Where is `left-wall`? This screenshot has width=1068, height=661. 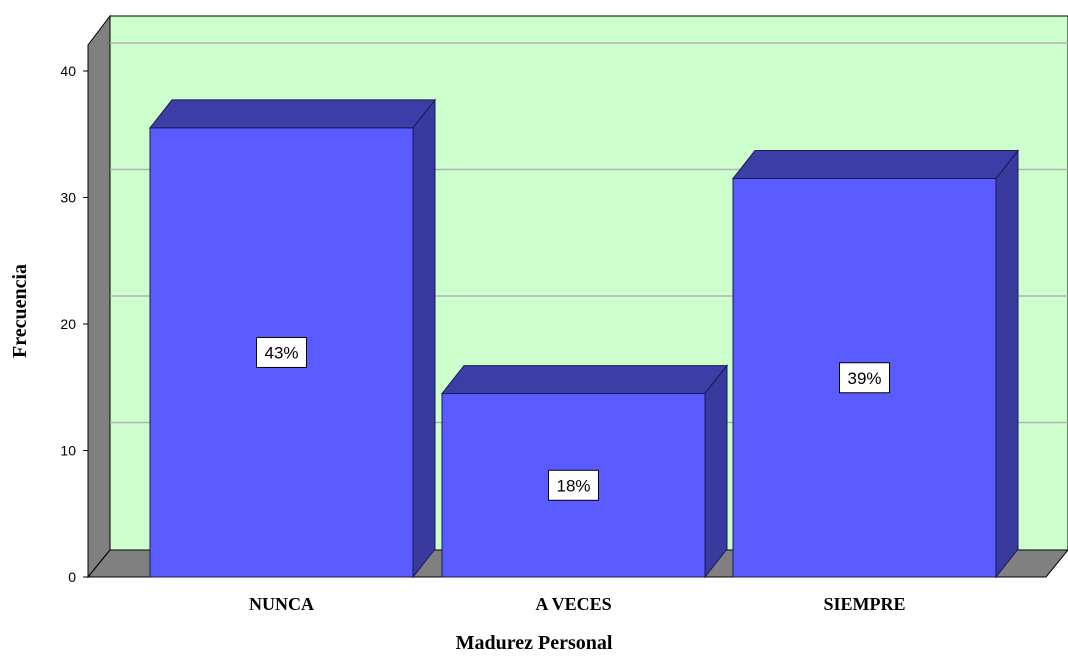
left-wall is located at coordinates (99, 296).